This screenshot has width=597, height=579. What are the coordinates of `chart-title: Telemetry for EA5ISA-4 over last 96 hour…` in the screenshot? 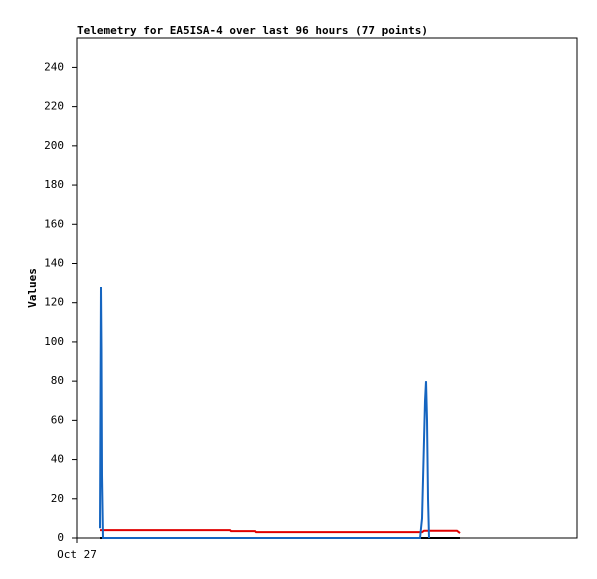 It's located at (252, 30).